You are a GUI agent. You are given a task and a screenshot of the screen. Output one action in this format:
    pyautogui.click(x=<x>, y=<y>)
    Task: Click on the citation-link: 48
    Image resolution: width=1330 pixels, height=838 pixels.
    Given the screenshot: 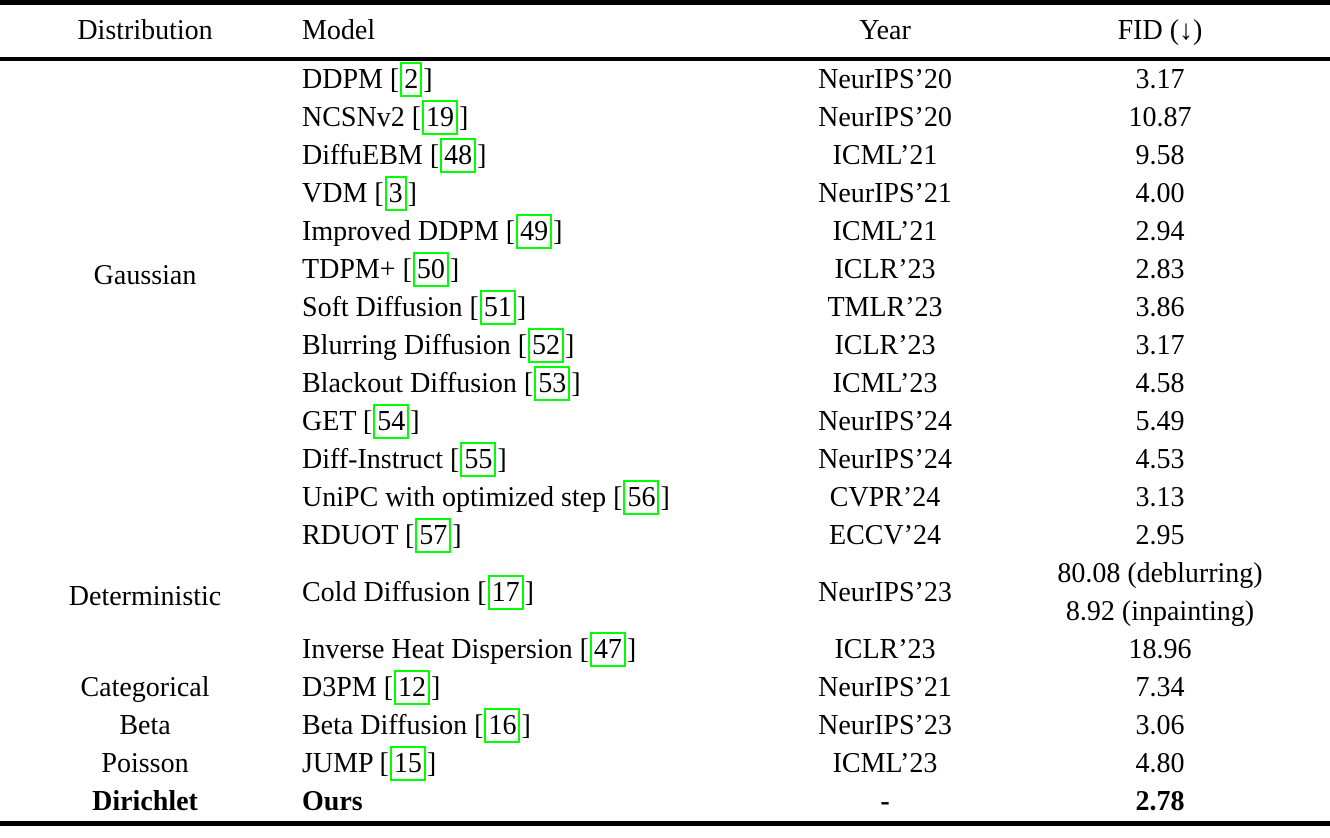 What is the action you would take?
    pyautogui.click(x=458, y=155)
    